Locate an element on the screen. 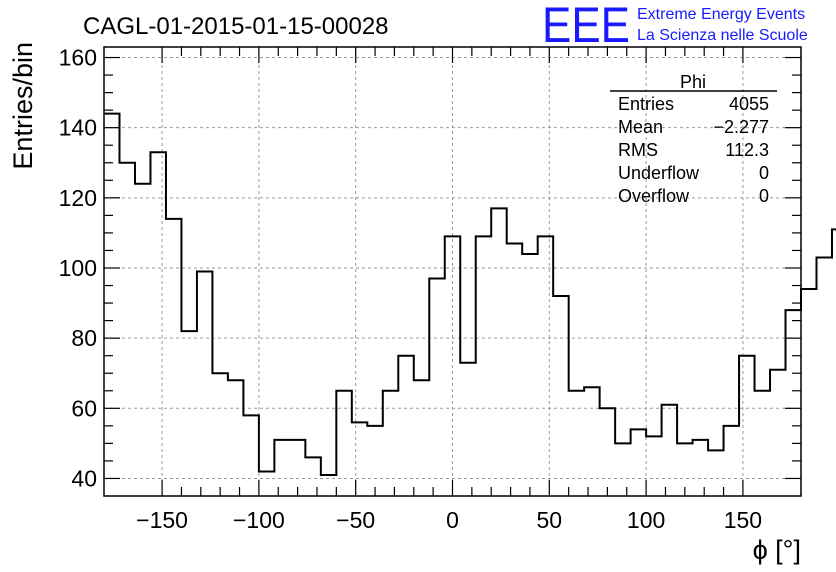 This screenshot has height=572, width=836. stats-value-rms: 112.3 is located at coordinates (747, 150).